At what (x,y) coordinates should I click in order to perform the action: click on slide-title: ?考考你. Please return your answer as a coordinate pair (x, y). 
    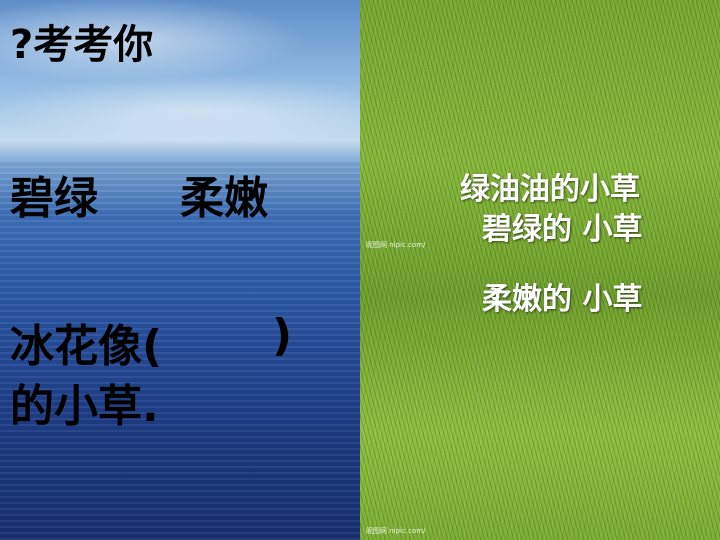
    Looking at the image, I should click on (82, 45).